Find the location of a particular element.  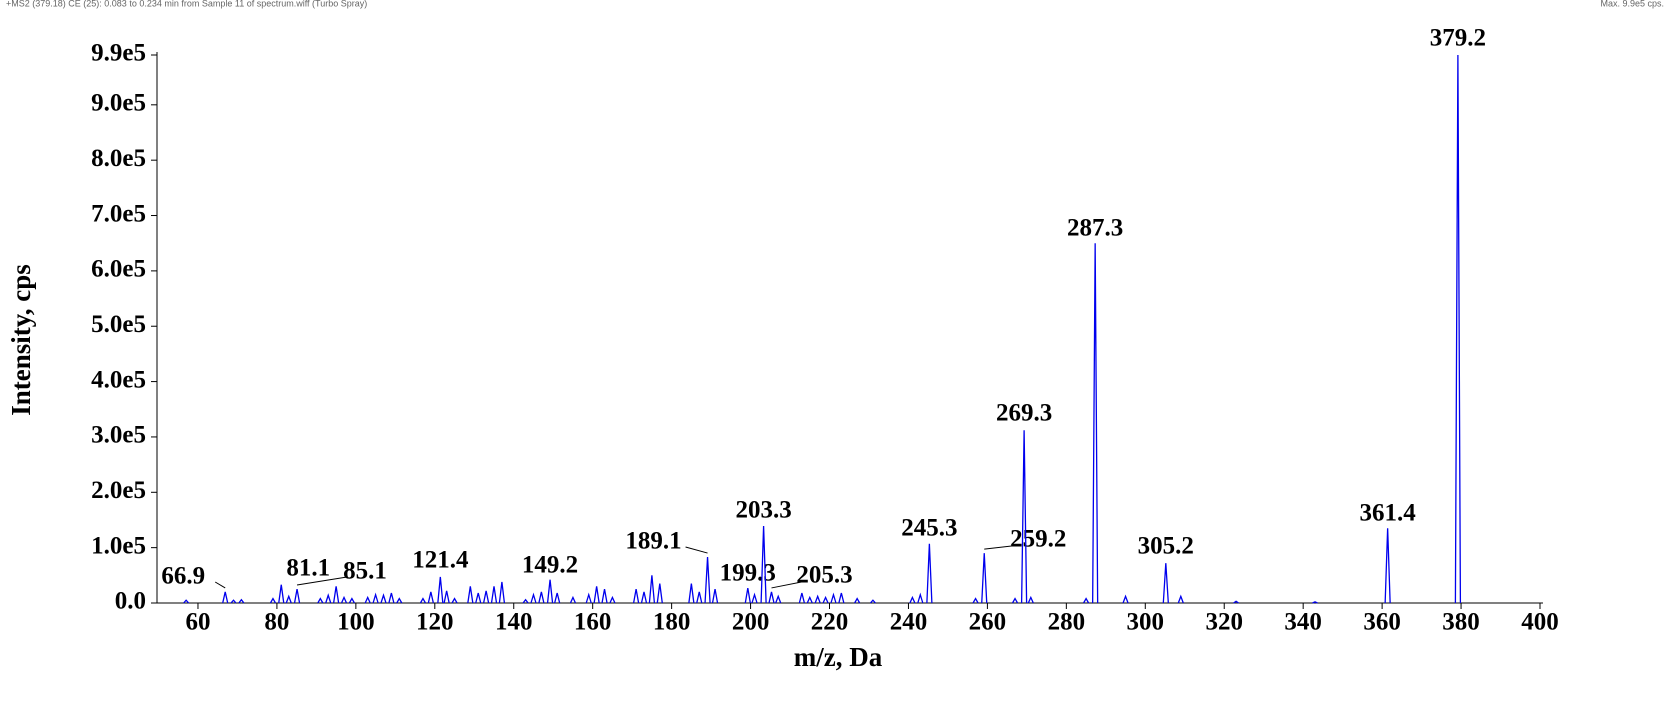

peak-label: 305.2 is located at coordinates (1166, 546).